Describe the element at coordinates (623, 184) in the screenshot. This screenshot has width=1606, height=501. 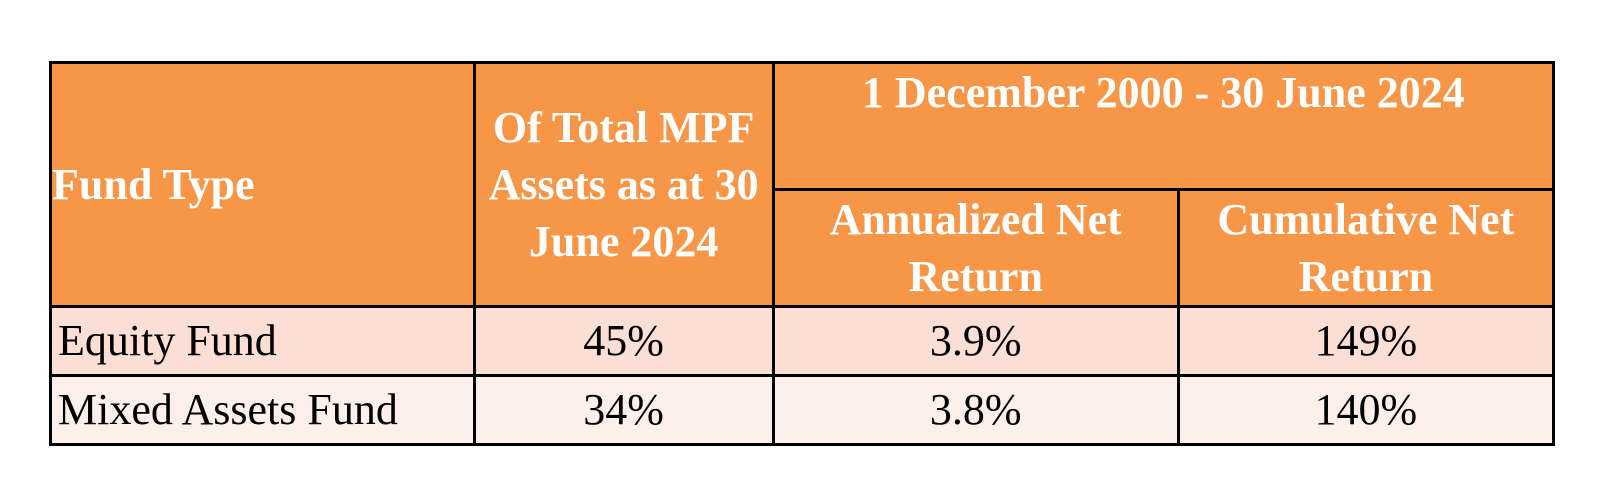
I see `header-of-total-assets: Of Total MPF Assets as at 30 June 2024` at that location.